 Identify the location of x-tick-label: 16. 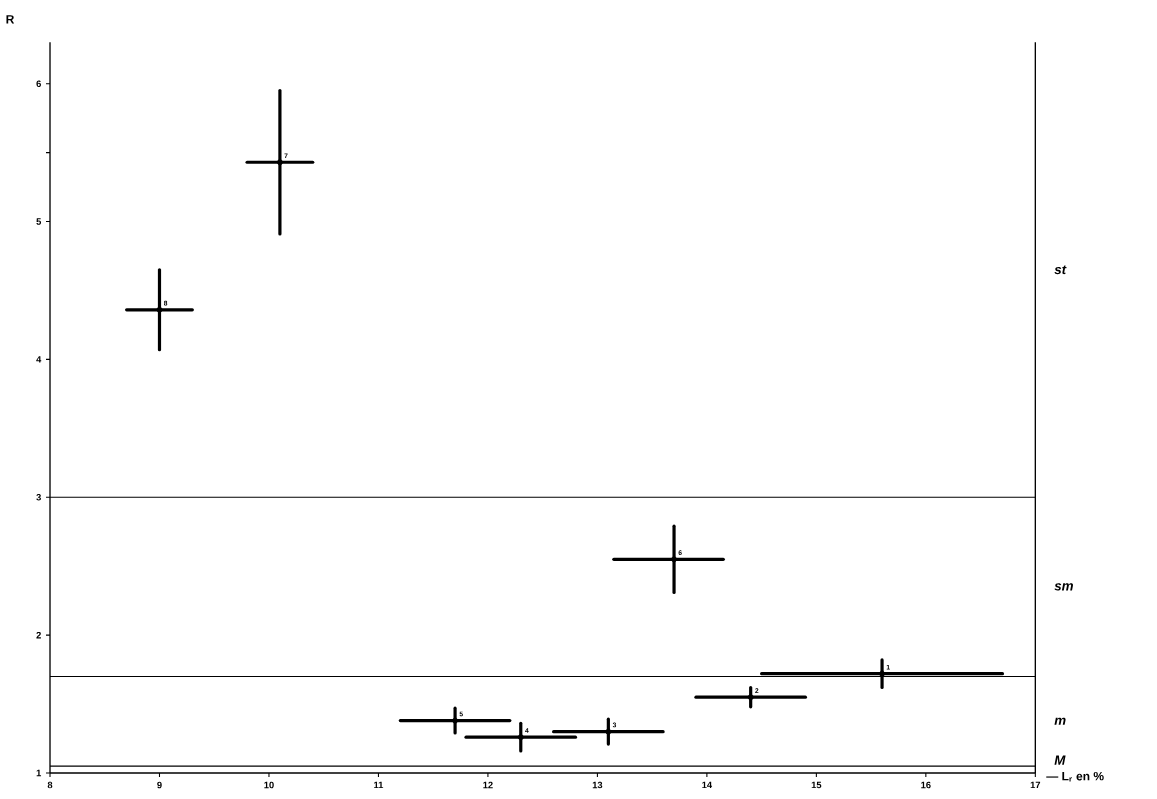
(926, 785).